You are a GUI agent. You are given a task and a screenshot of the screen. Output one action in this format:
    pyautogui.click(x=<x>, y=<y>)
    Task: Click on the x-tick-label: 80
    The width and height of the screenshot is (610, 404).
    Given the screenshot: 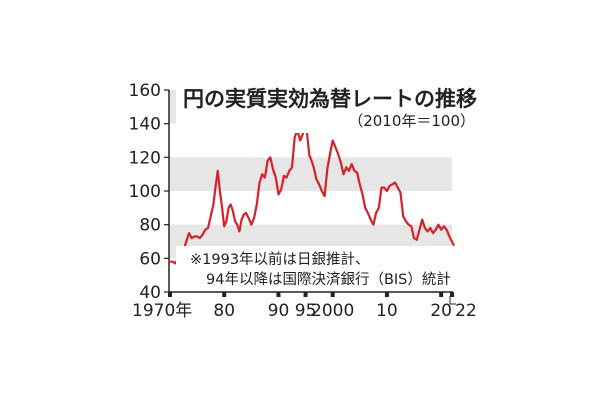 What is the action you would take?
    pyautogui.click(x=224, y=311)
    